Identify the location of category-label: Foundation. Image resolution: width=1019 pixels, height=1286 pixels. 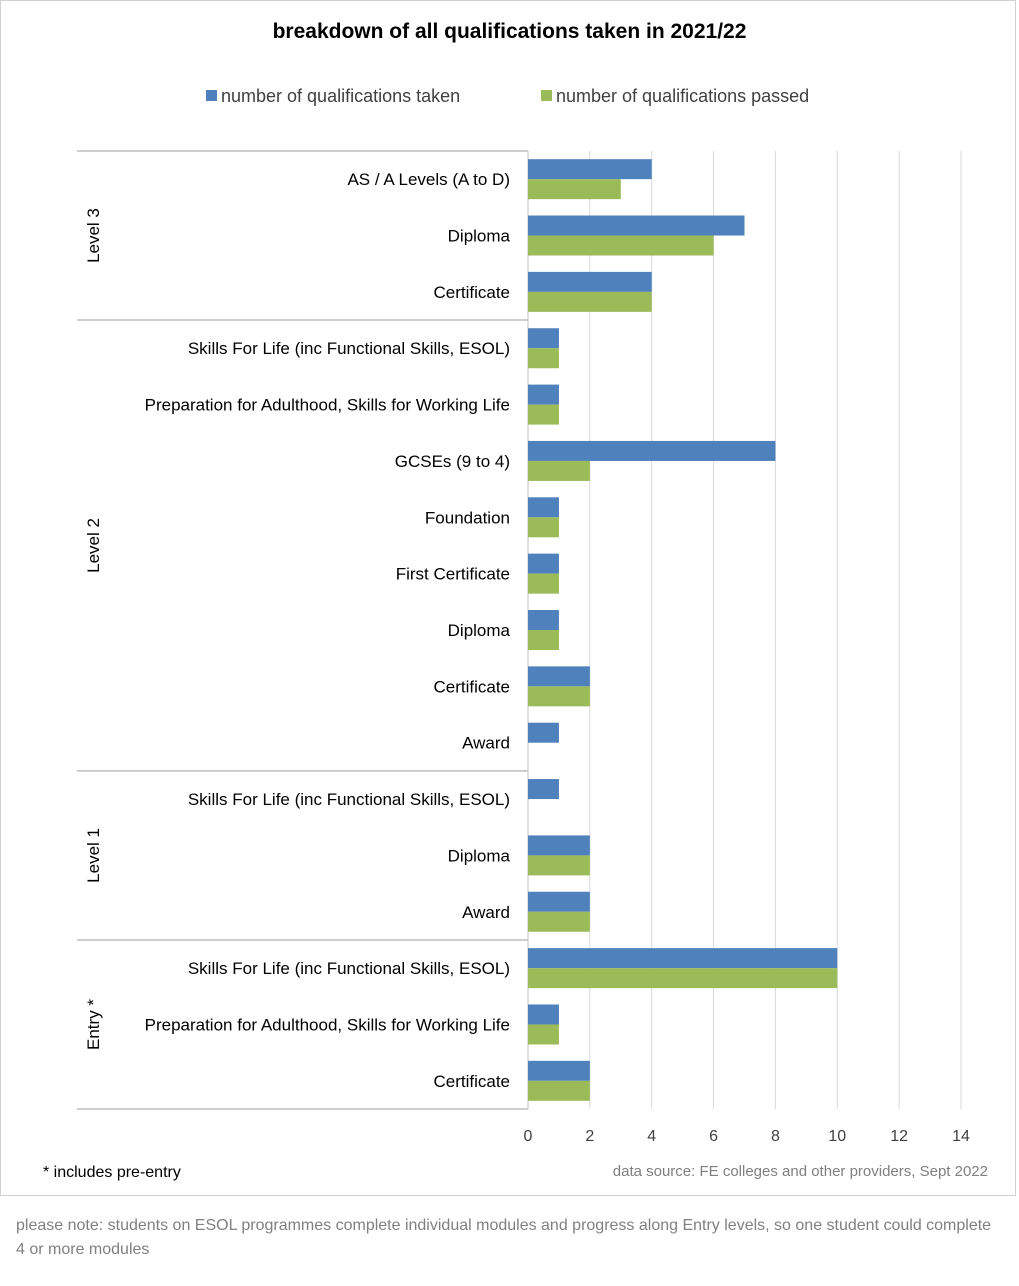
(467, 517).